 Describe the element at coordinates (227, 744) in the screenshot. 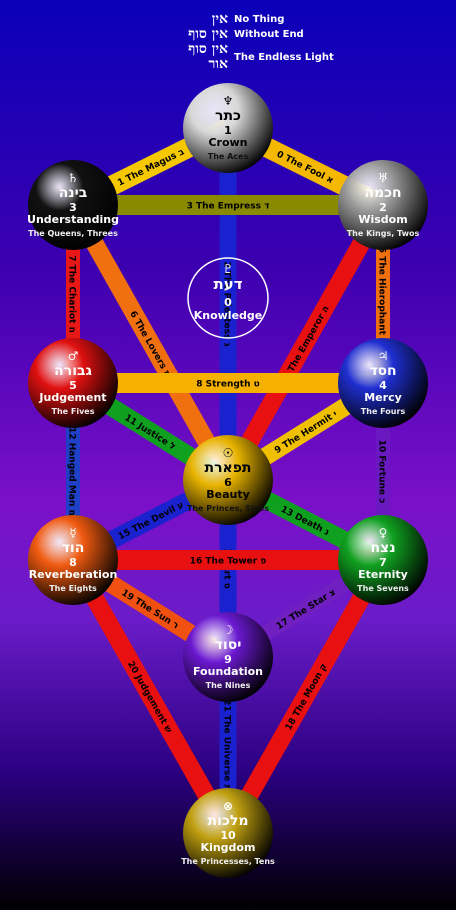

I see `path-label-21: 21 The Universe ת` at that location.